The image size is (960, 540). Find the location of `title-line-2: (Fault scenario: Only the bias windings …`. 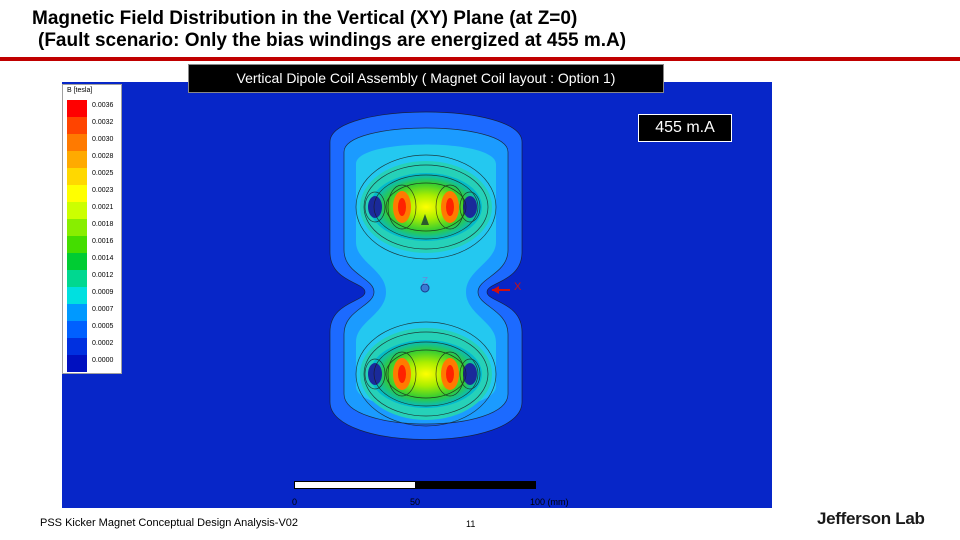

title-line-2: (Fault scenario: Only the bias windings … is located at coordinates (332, 40).